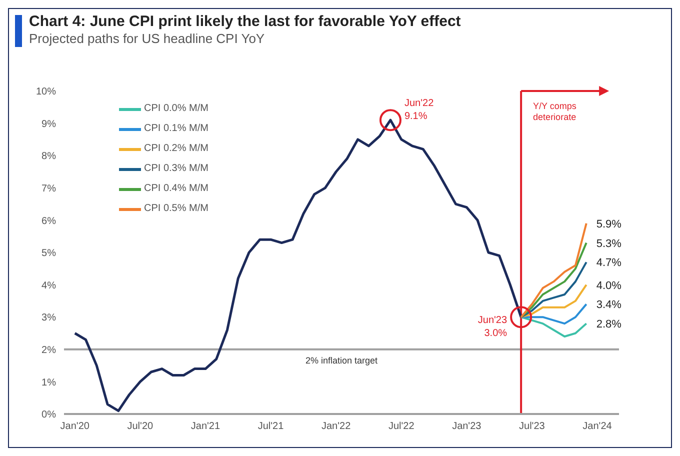  Describe the element at coordinates (555, 111) in the screenshot. I see `ref-line-label: Y/Y comps deteriorate` at that location.